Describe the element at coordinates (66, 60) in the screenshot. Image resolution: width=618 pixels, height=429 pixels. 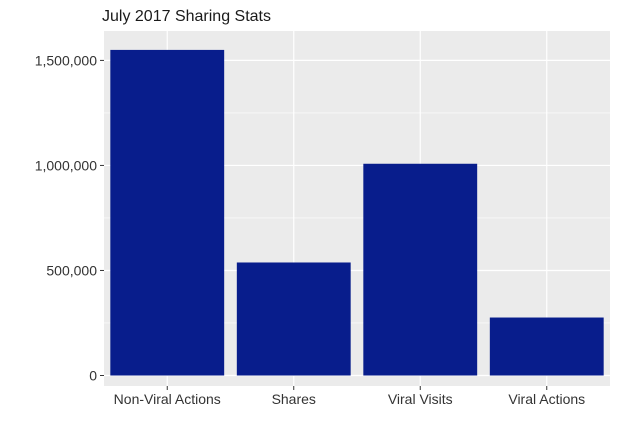
I see `y-tick-label: 1,500,000` at that location.